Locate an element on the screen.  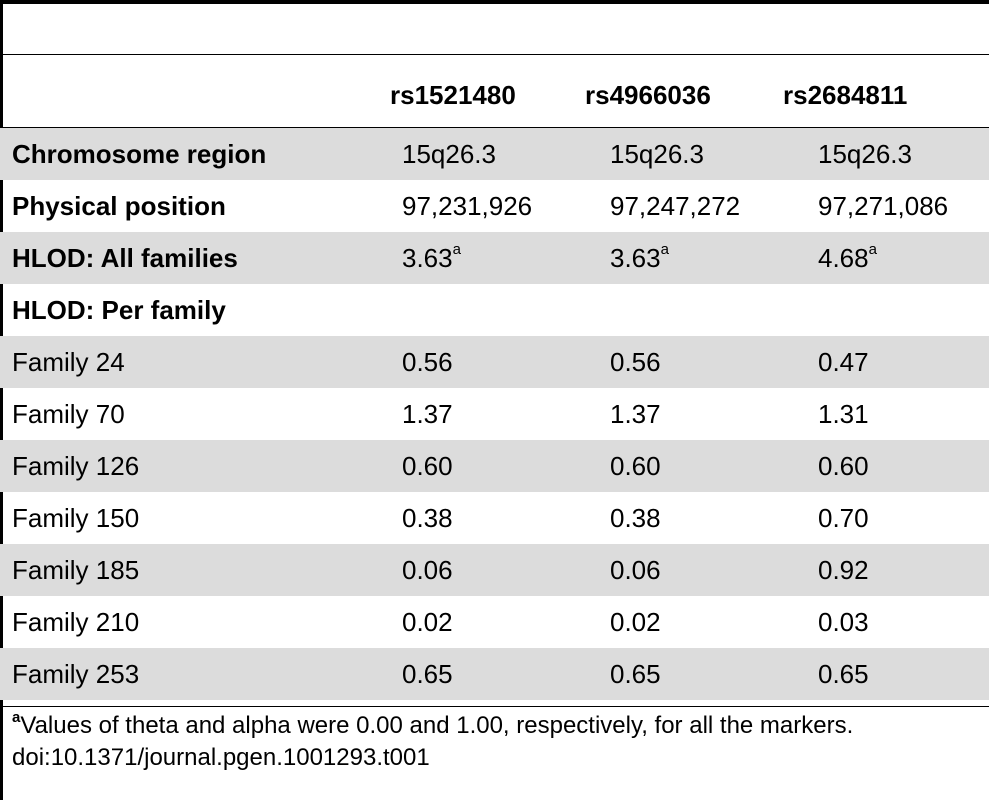
cell-value: 0.03 is located at coordinates (843, 621).